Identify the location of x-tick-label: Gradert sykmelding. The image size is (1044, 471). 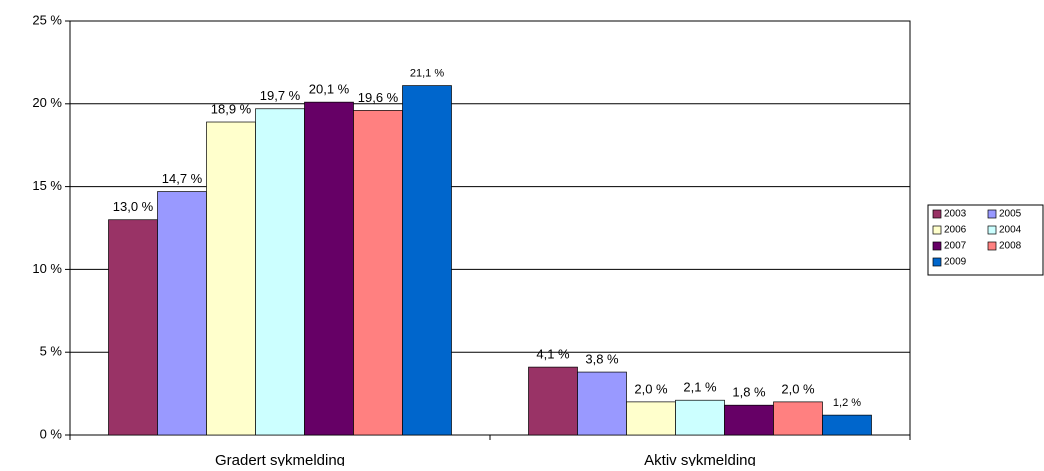
(280, 459).